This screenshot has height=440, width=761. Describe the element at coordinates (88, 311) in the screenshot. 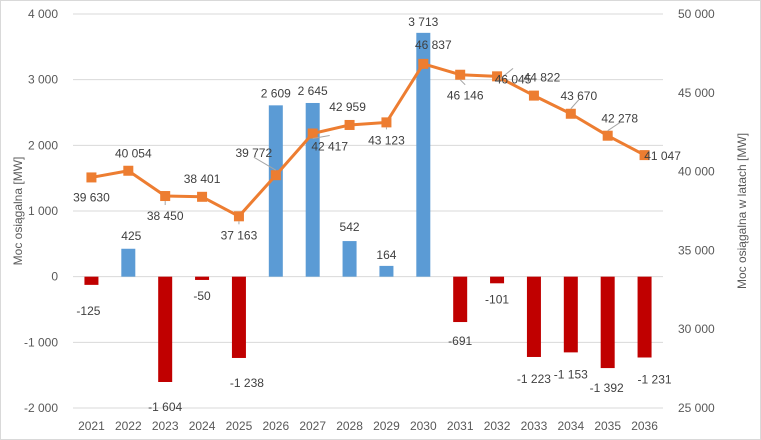

I see `bar-data-label: -125` at that location.